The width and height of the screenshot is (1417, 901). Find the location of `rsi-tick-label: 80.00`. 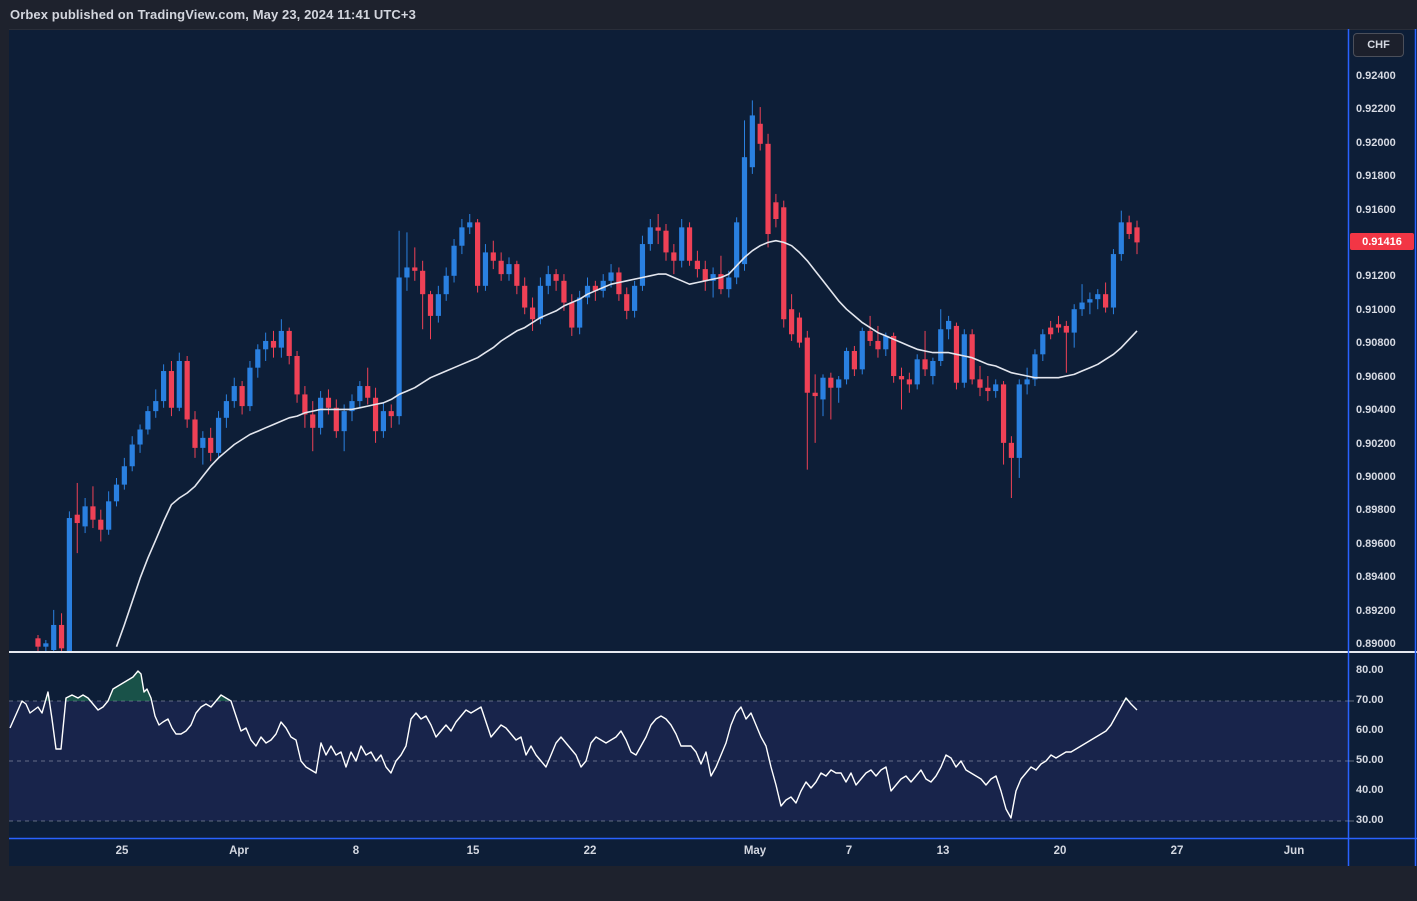

rsi-tick-label: 80.00 is located at coordinates (1370, 670).